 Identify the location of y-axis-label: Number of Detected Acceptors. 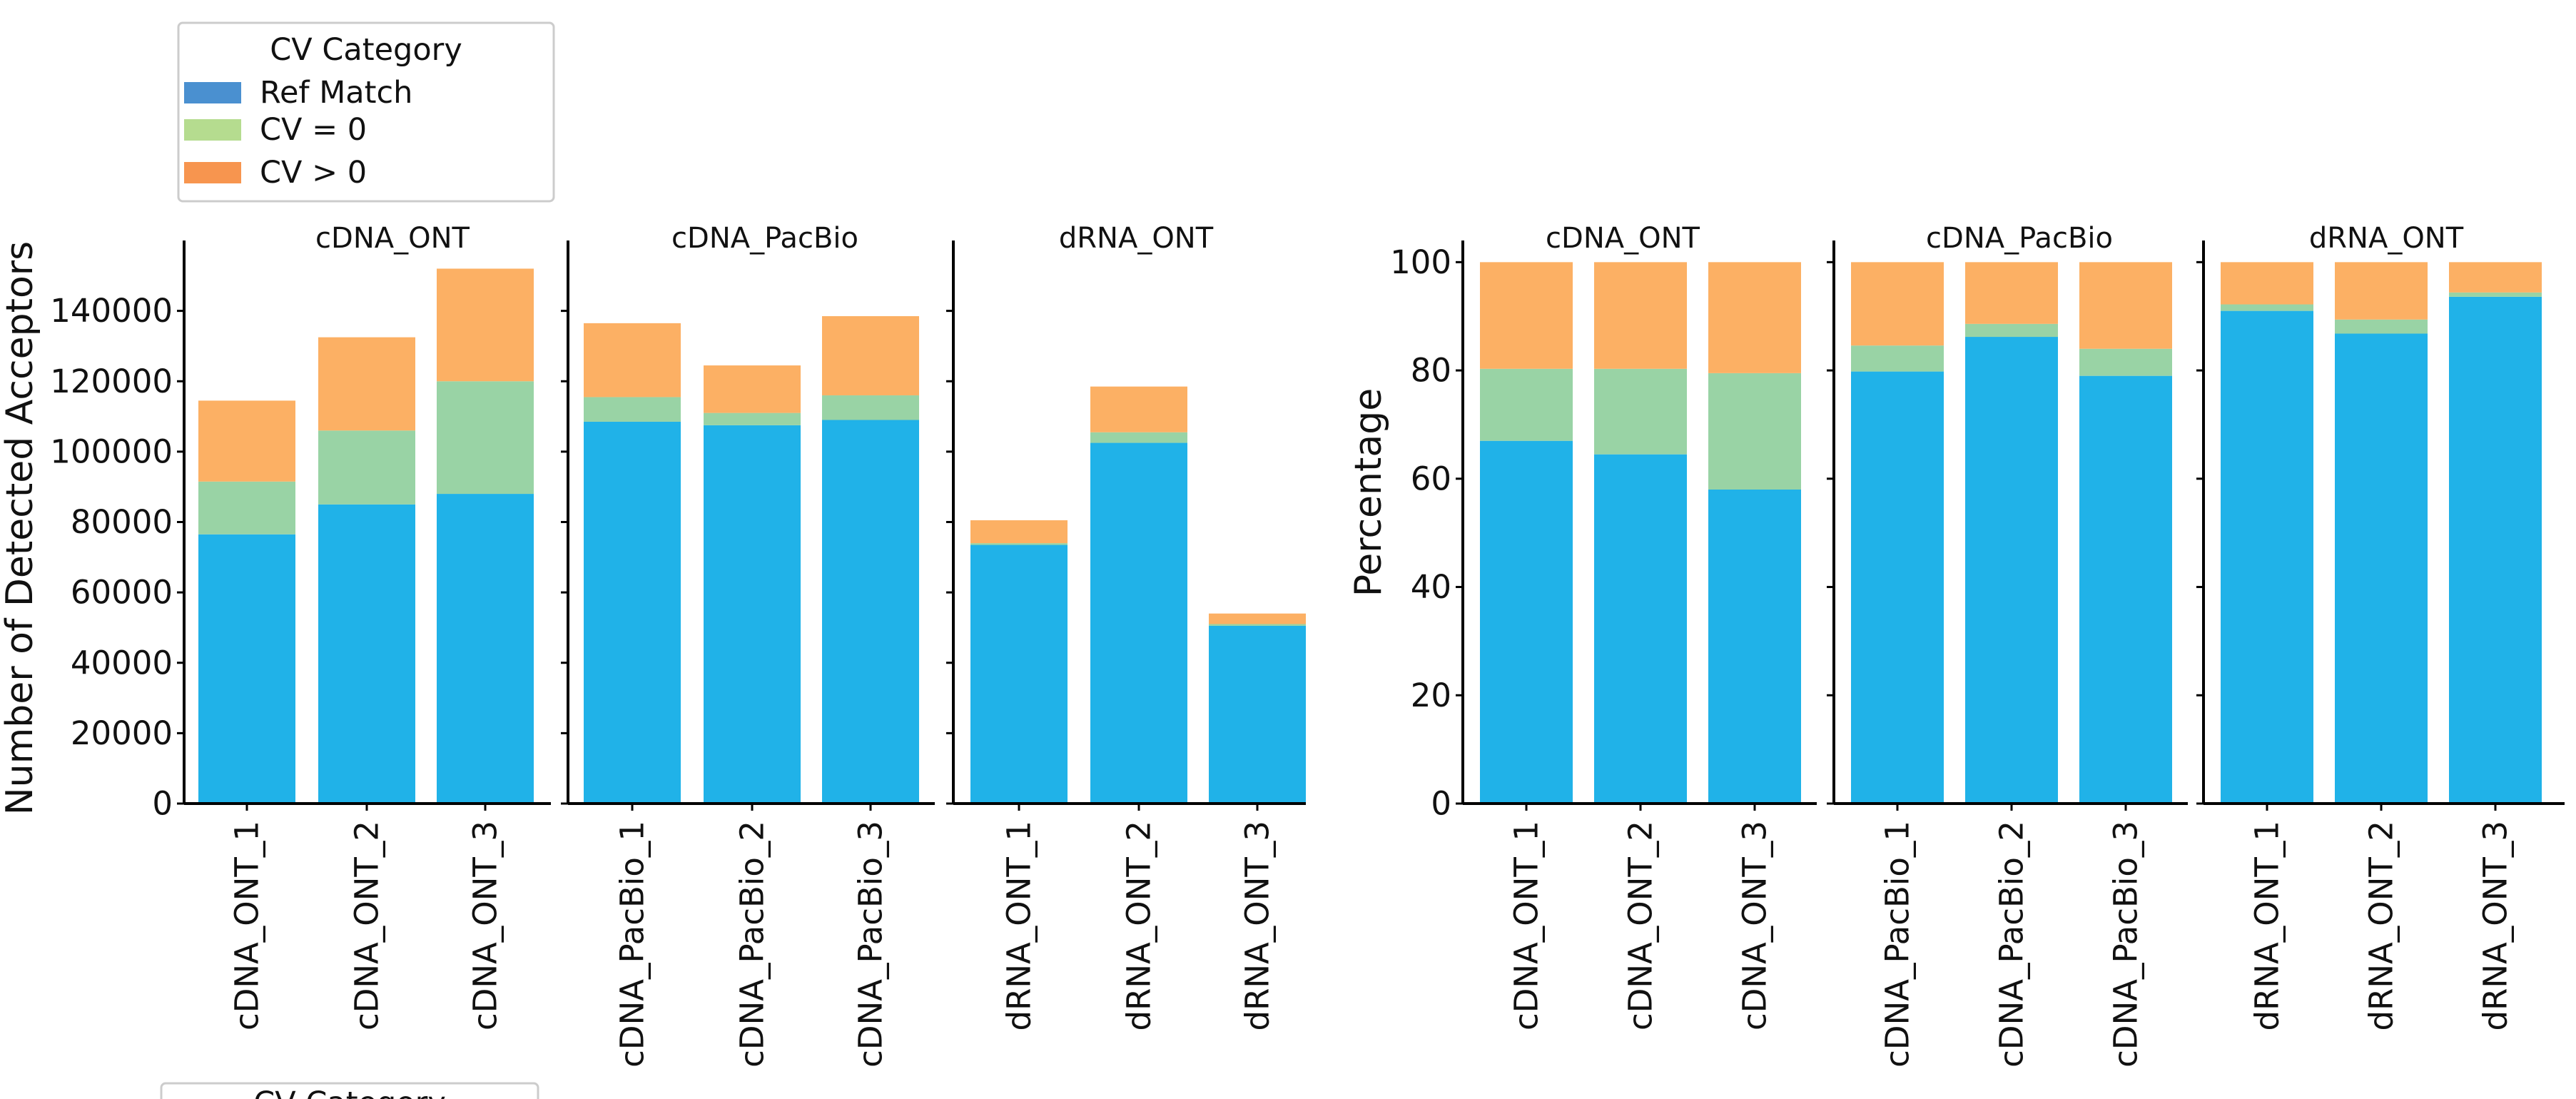
(20, 528).